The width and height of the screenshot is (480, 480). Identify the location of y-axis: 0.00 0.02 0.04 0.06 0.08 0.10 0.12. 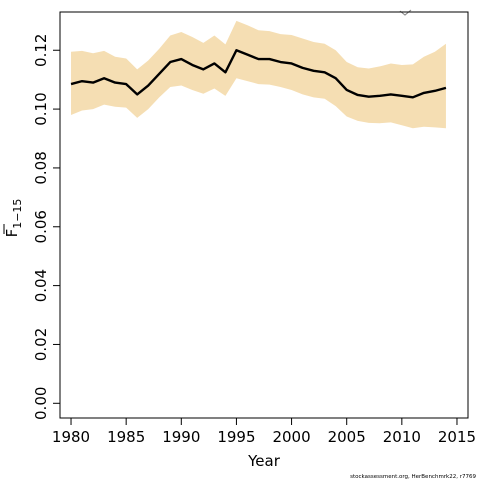
(46, 227).